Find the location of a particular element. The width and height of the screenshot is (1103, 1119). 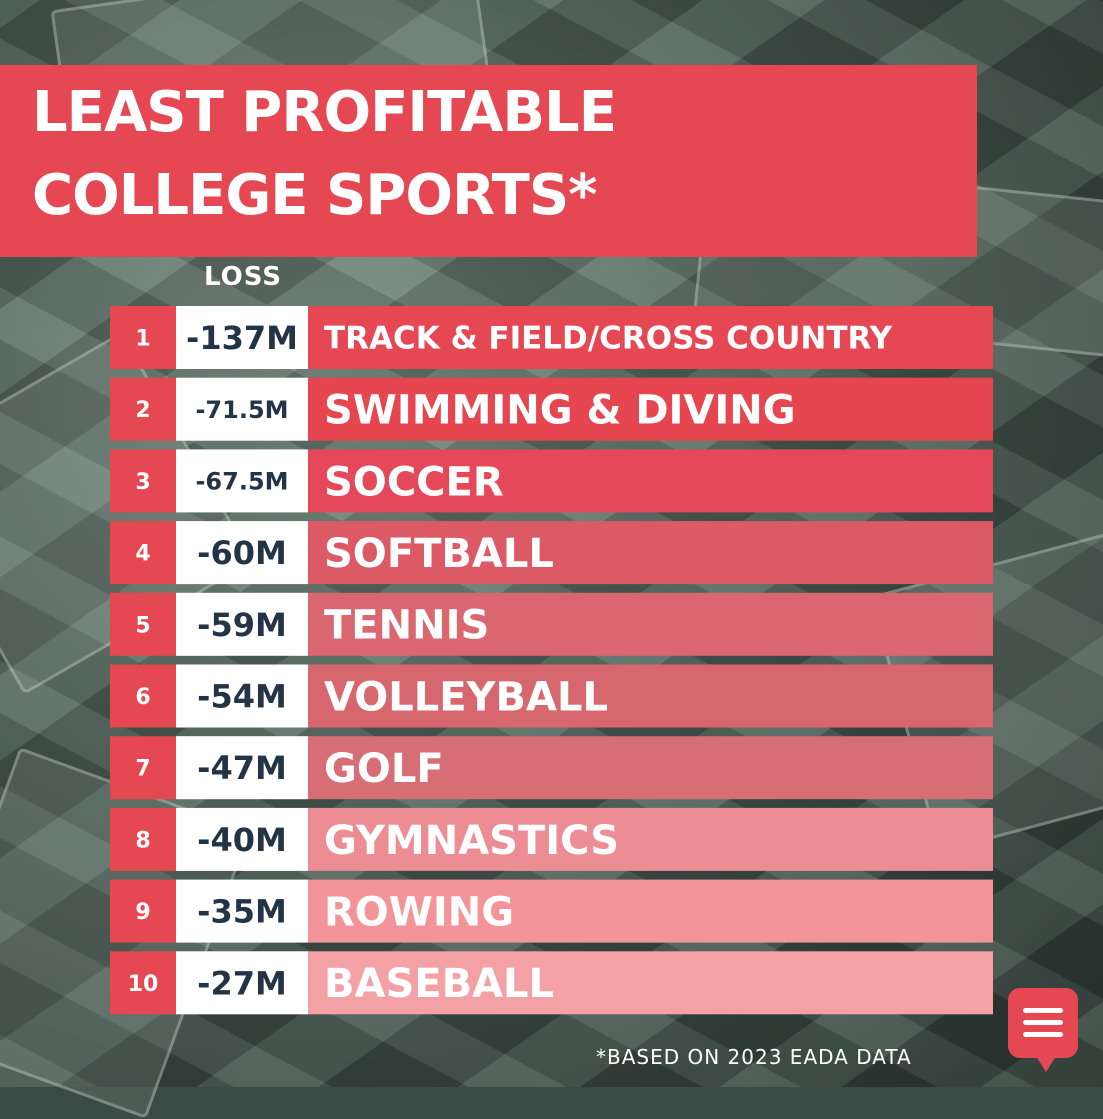

loss-value-label: -40M is located at coordinates (242, 840).